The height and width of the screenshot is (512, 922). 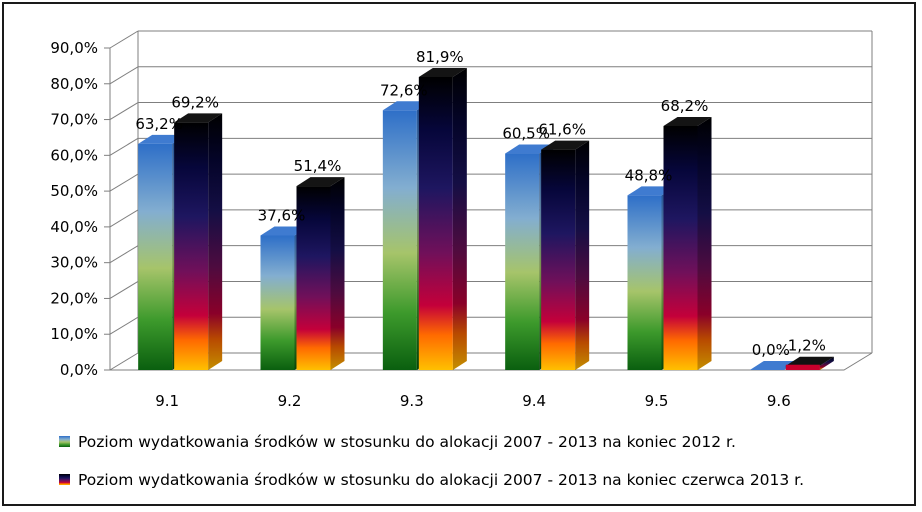 I want to click on y-tick-label: 80,0%, so click(x=74, y=84).